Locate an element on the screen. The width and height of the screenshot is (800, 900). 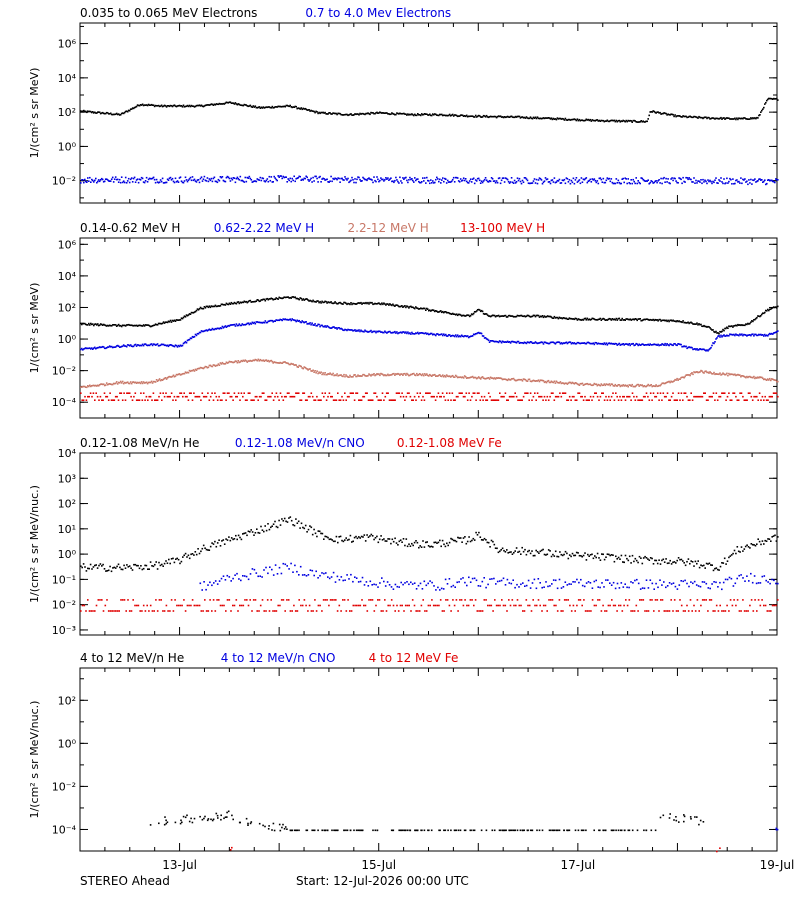
y-tick-label: 10⁴ is located at coordinates (67, 276).